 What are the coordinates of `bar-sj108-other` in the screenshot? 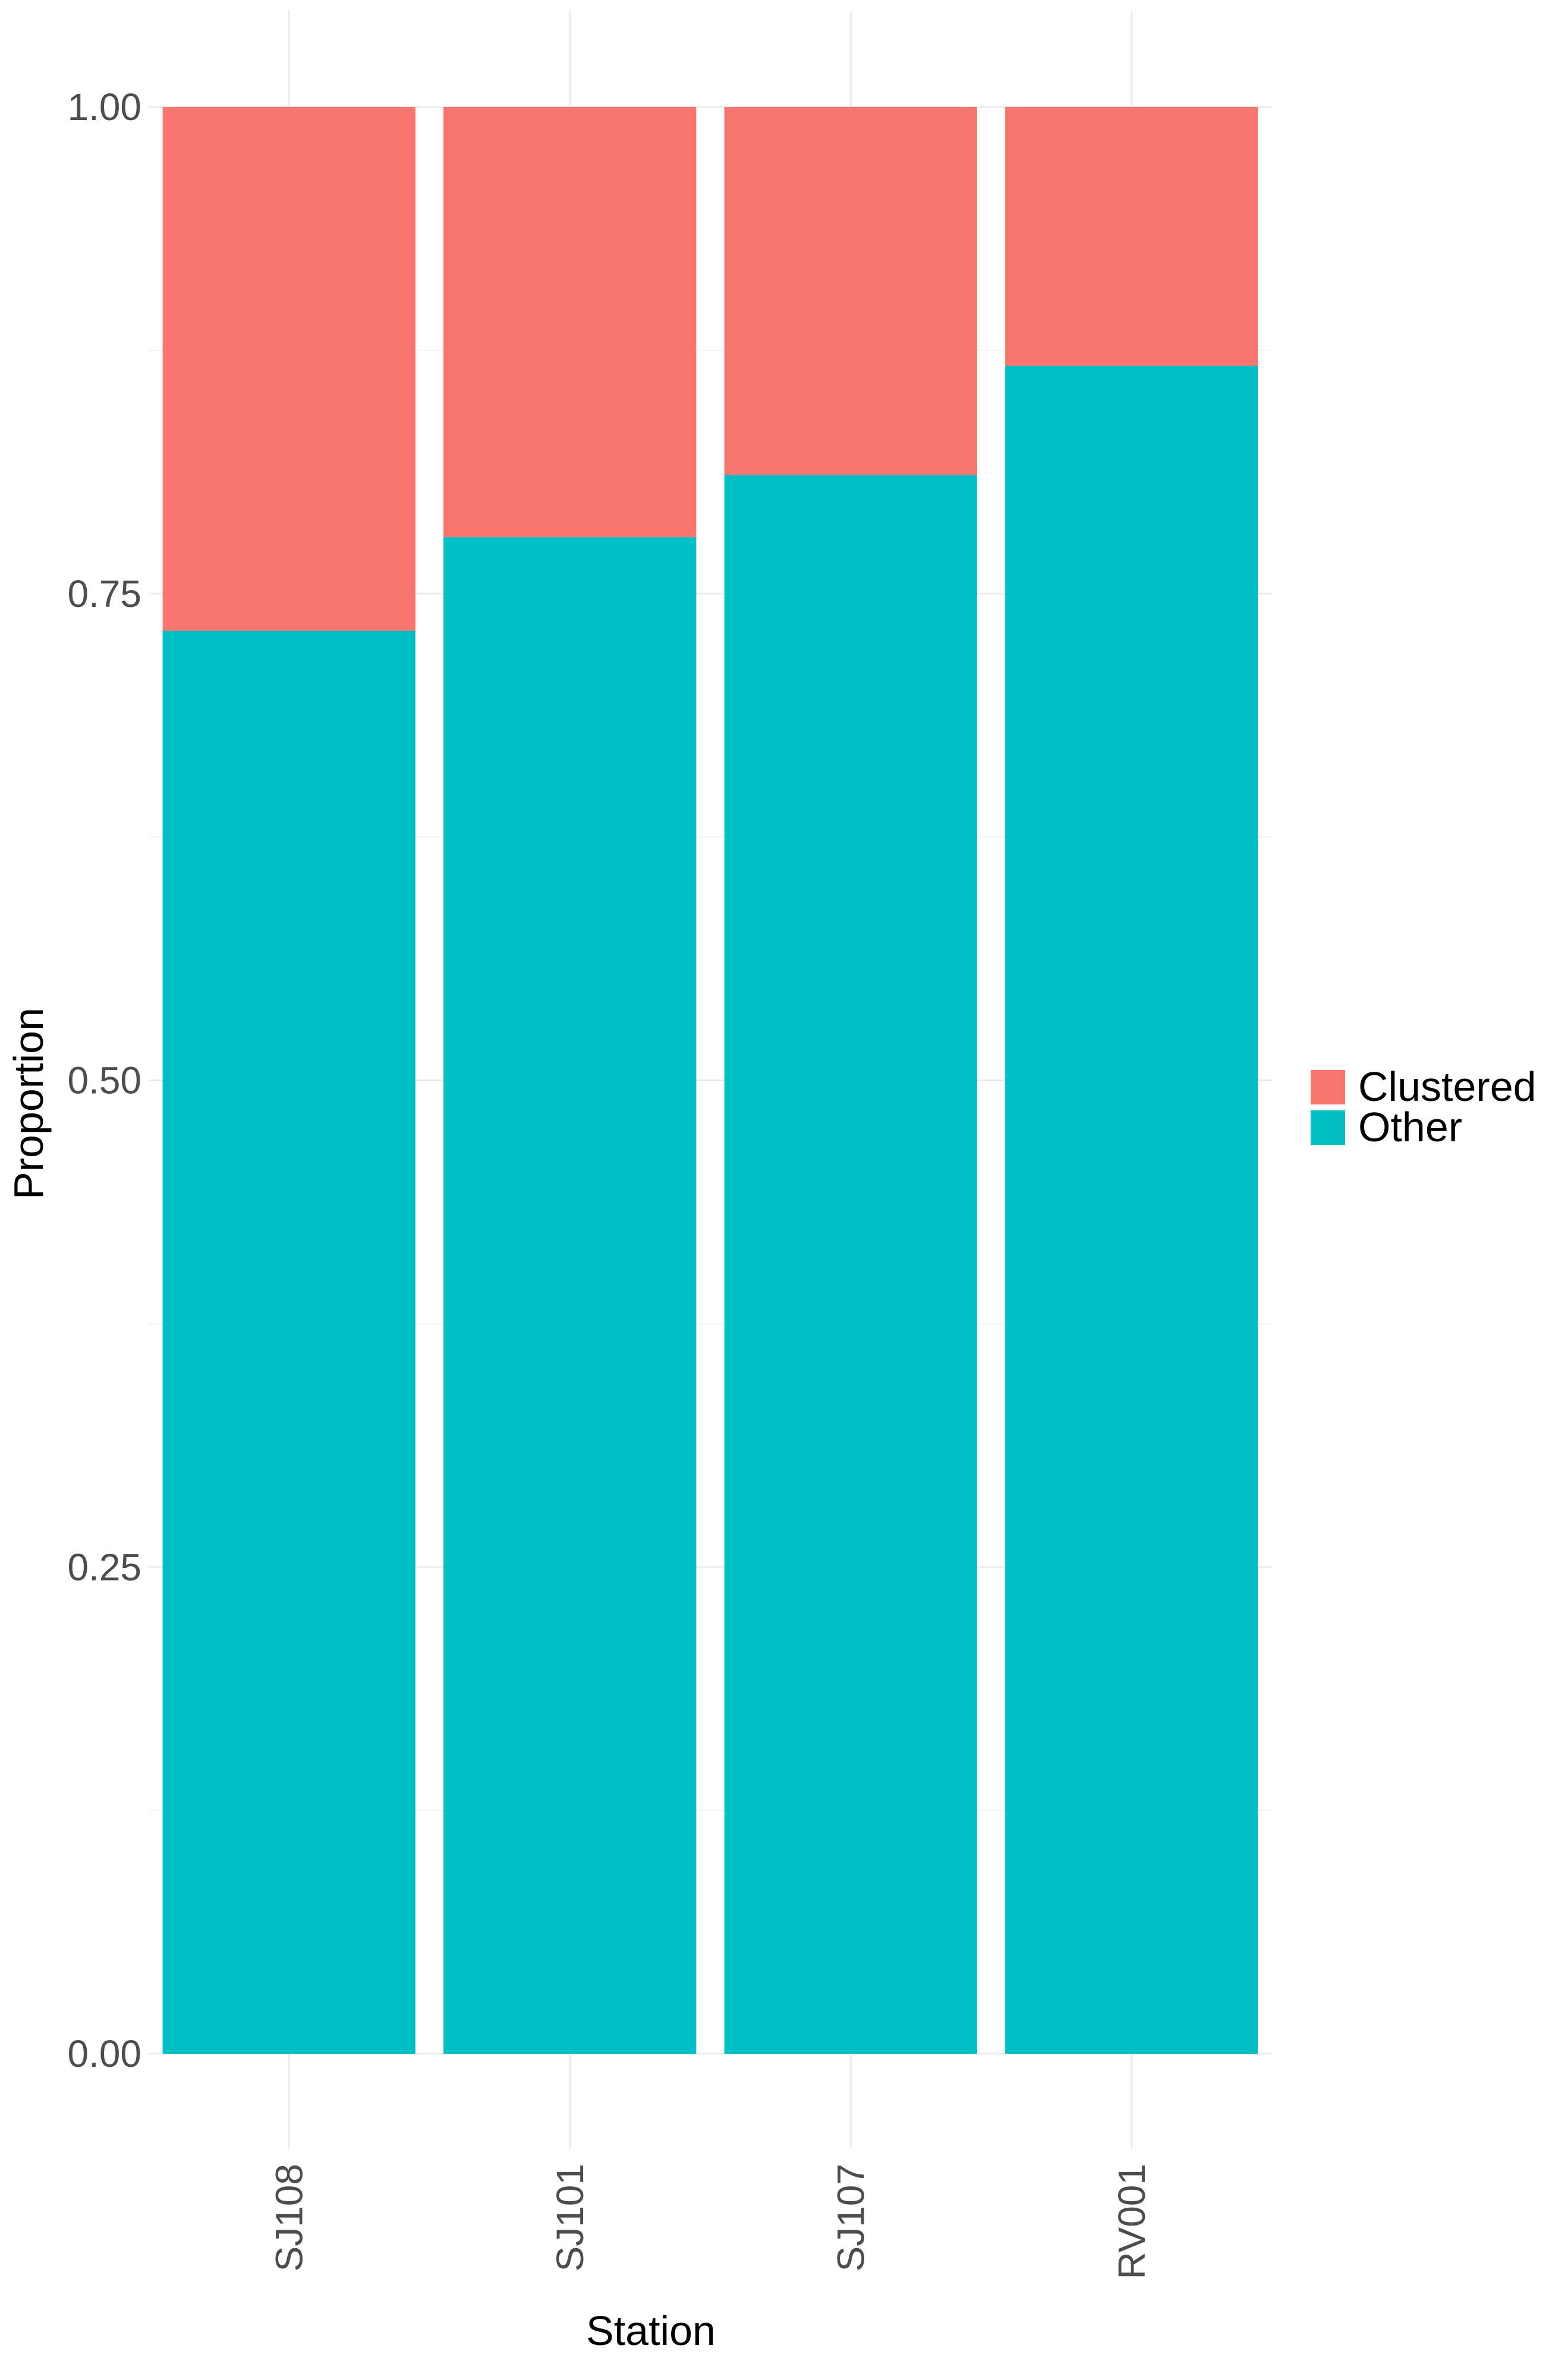 It's located at (288, 1342).